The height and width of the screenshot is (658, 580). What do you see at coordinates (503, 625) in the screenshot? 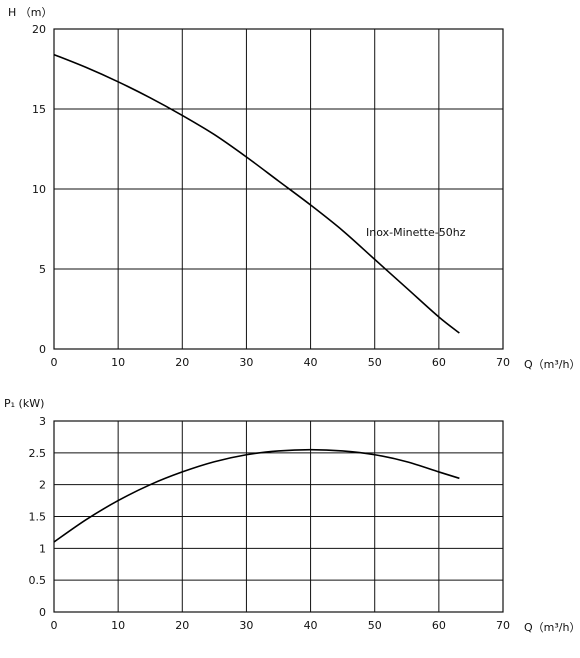
I see `power-x-tick-70: 70` at bounding box center [503, 625].